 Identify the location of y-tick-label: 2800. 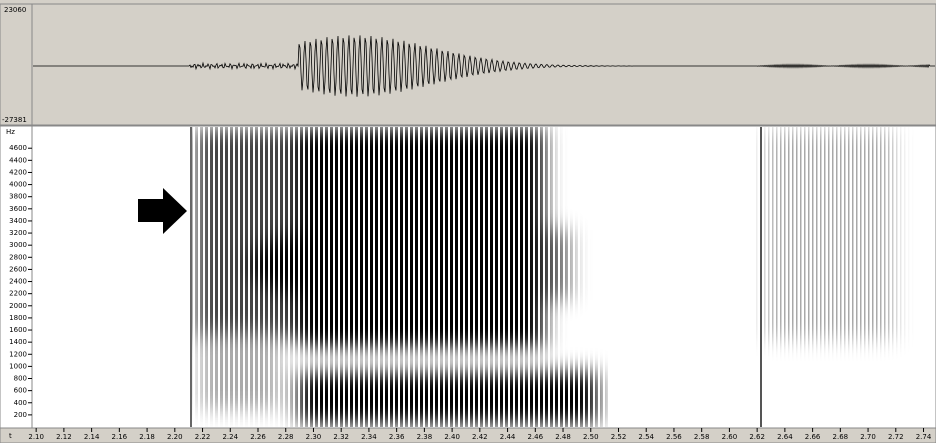
(18, 257).